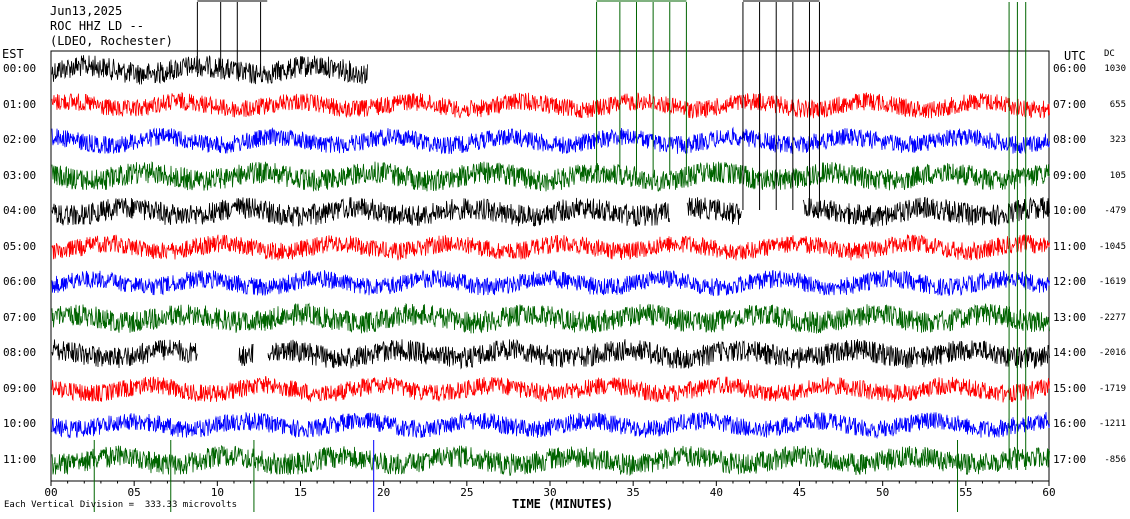 The image size is (1130, 519). What do you see at coordinates (111, 41) in the screenshot?
I see `network-label: (LDEO, Rochester)` at bounding box center [111, 41].